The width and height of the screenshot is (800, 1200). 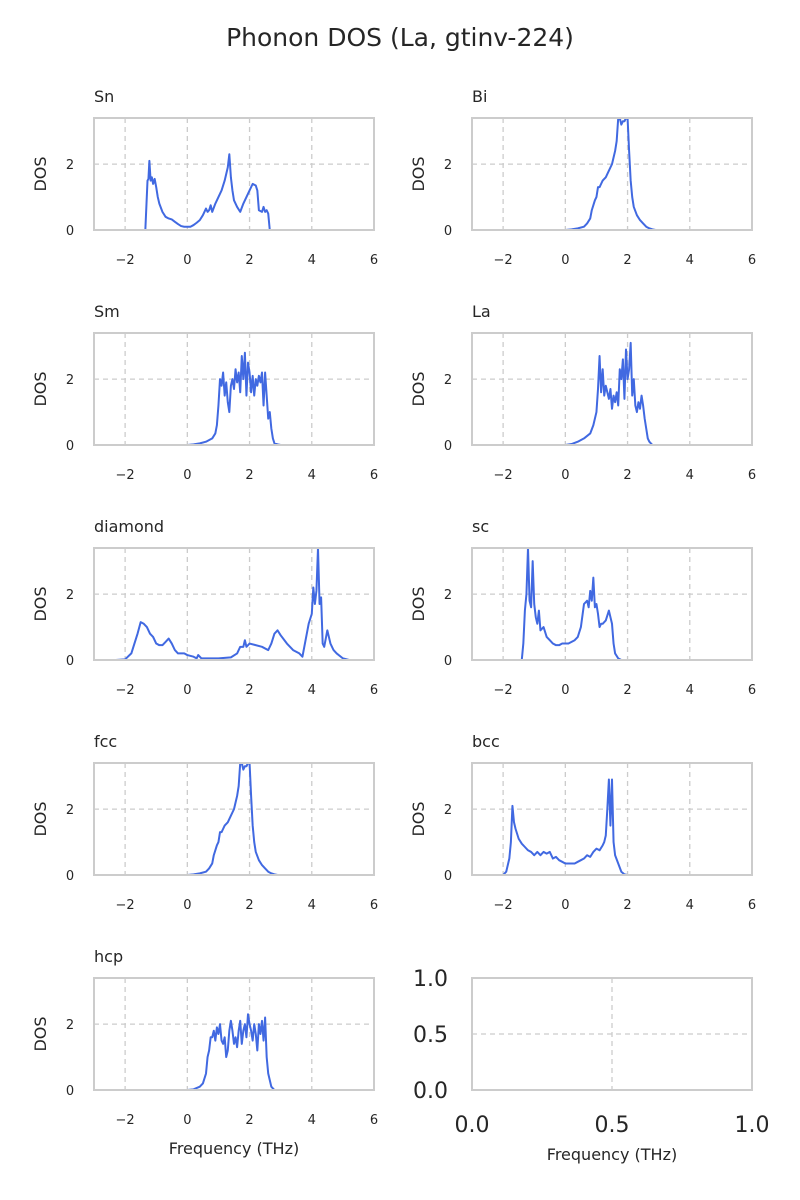 I want to click on panel-title: diamond, so click(x=129, y=526).